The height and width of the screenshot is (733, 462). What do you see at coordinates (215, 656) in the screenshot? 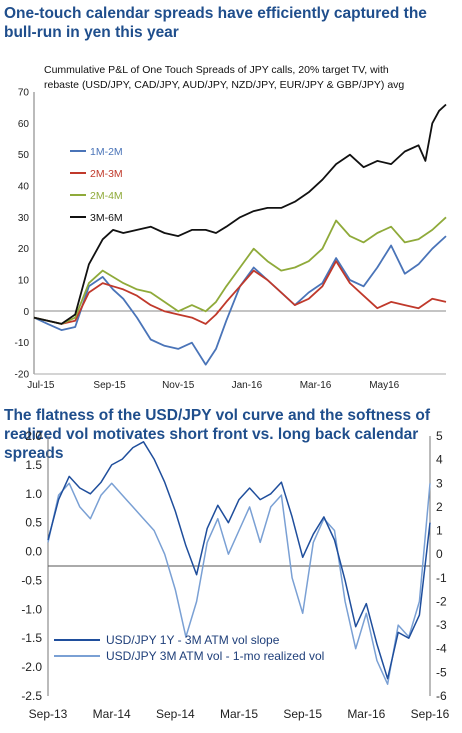
I see `vol-legend-label: USD/JPY 3M ATM vol - 1-mo realized vol` at bounding box center [215, 656].